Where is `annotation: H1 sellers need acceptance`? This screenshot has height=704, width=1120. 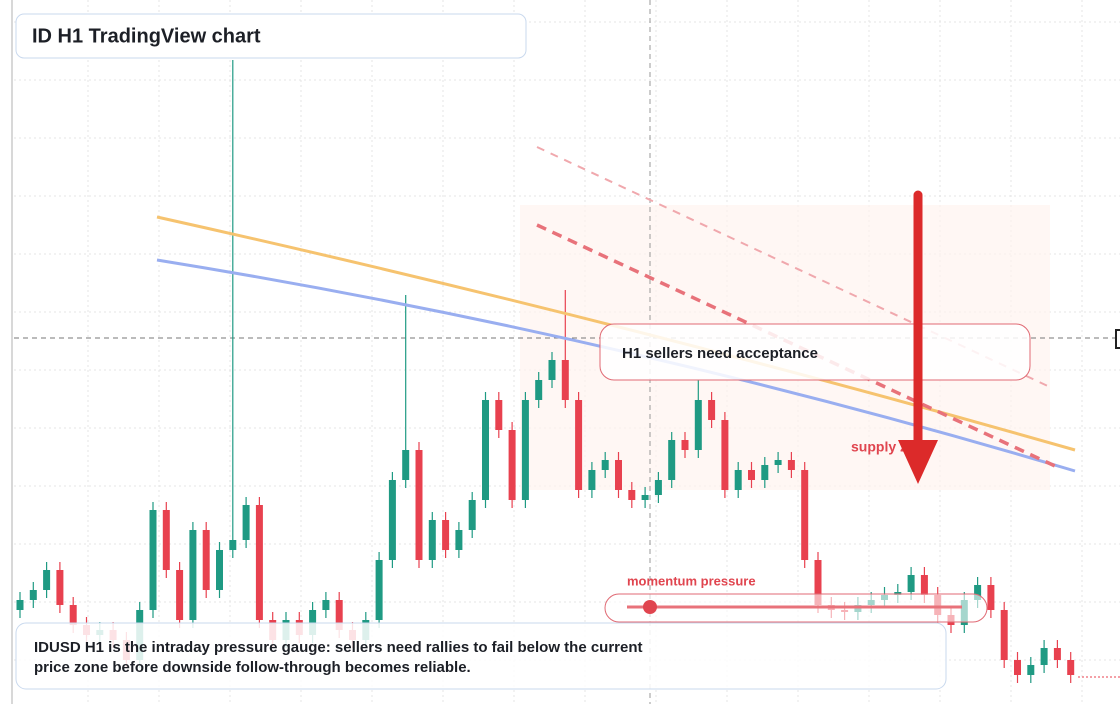
annotation: H1 sellers need acceptance is located at coordinates (720, 353).